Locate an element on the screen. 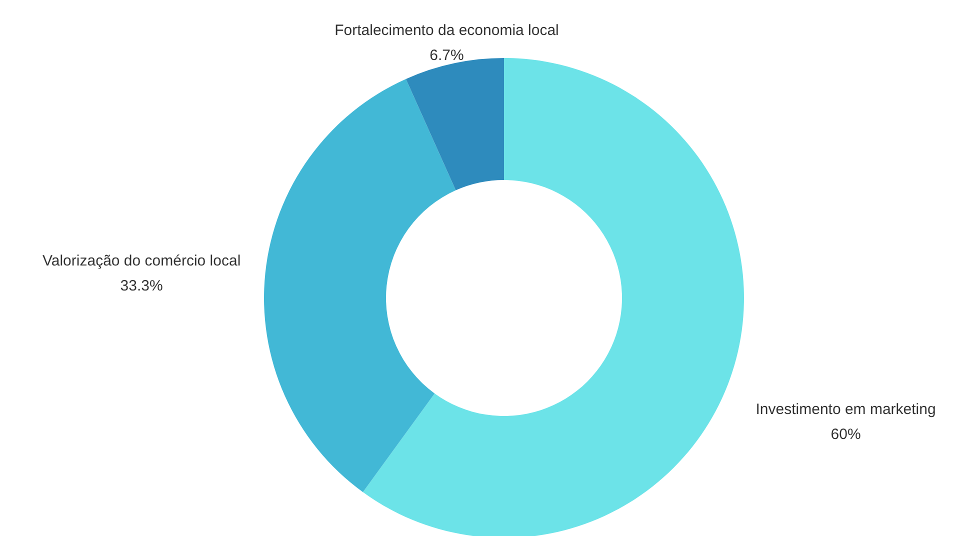 Image resolution: width=965 pixels, height=536 pixels. data-label: 6.7% is located at coordinates (447, 55).